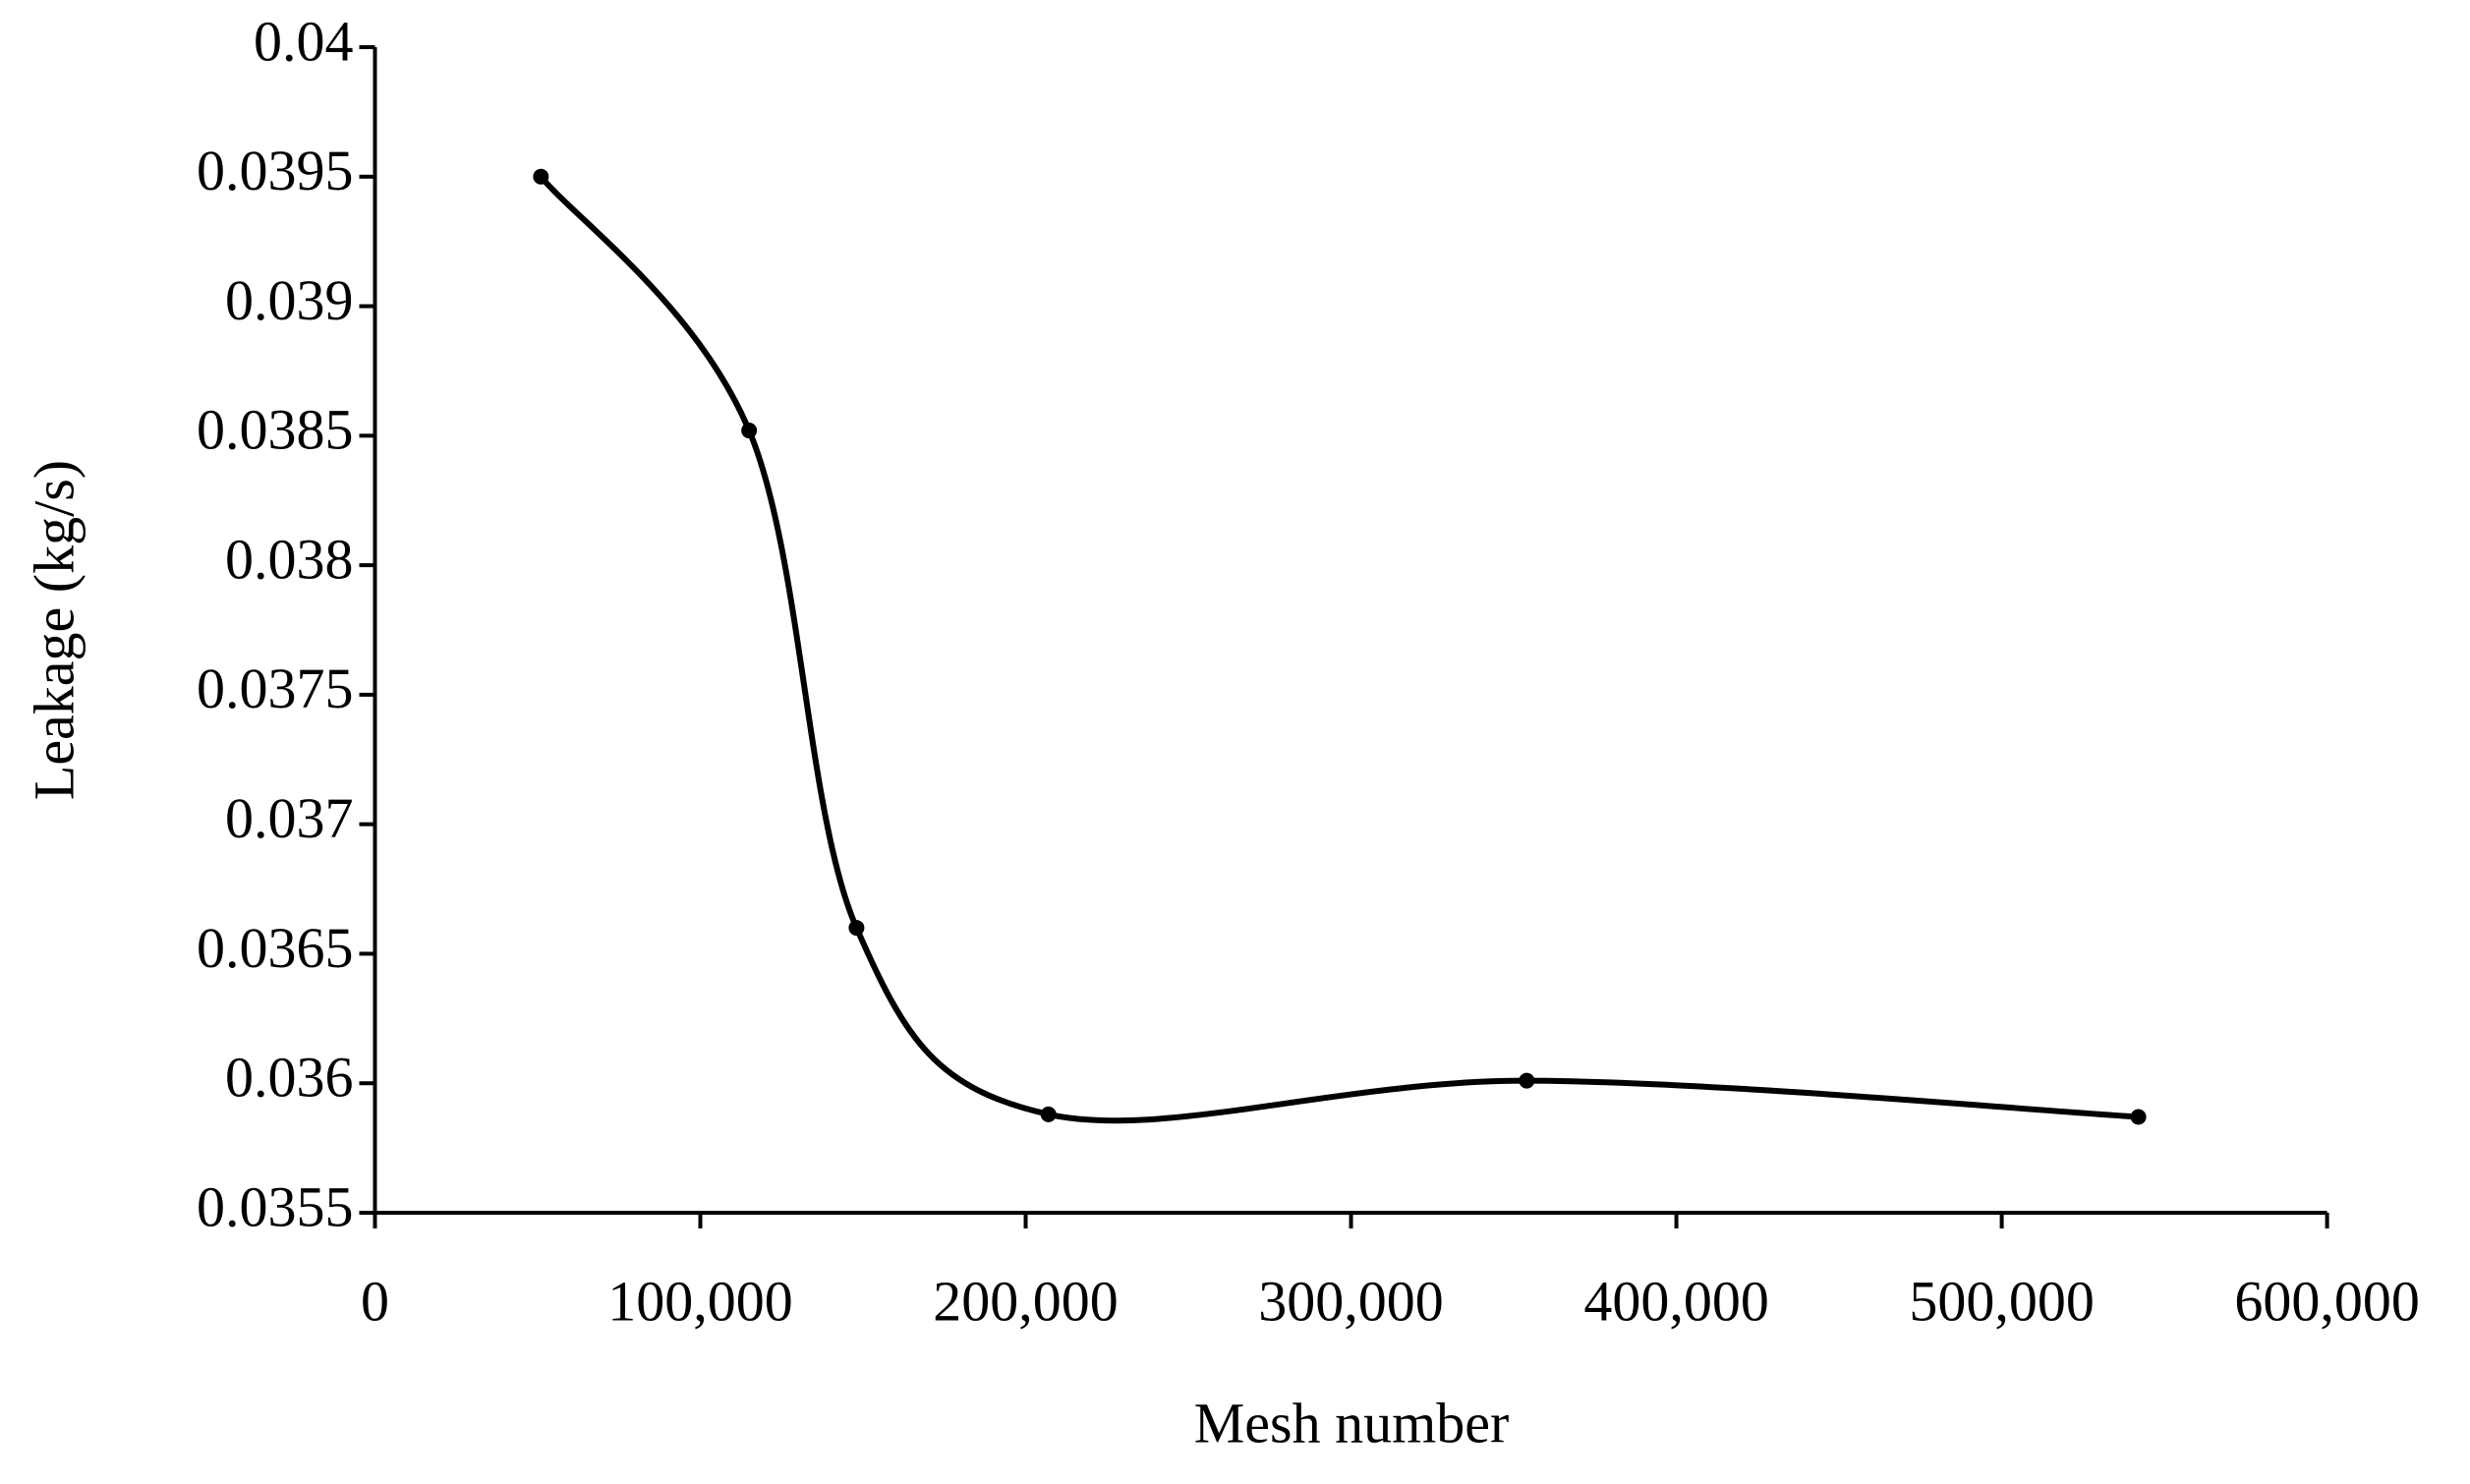 The width and height of the screenshot is (2470, 1484). Describe the element at coordinates (1351, 1301) in the screenshot. I see `x-tick-label: 300,000` at that location.